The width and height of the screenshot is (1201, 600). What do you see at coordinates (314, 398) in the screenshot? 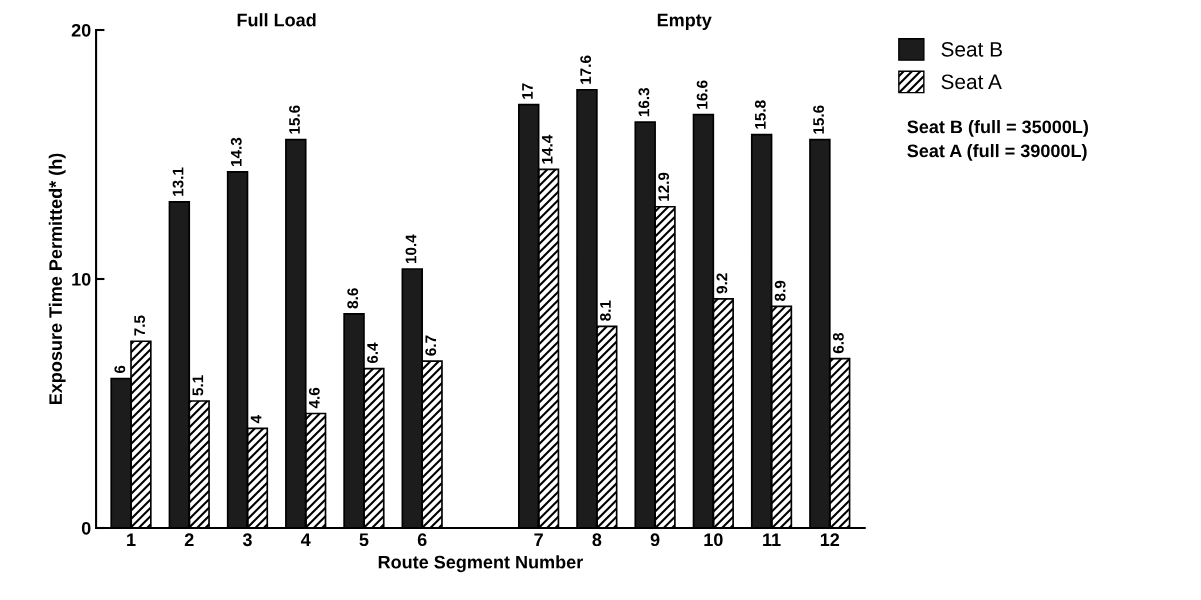
I see `data-label: 4.6` at bounding box center [314, 398].